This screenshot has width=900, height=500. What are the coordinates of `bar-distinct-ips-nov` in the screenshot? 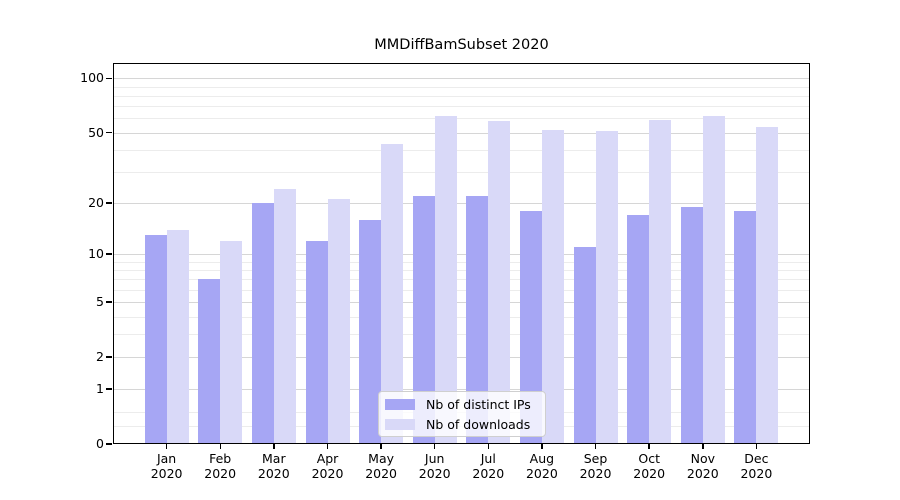 It's located at (691, 325).